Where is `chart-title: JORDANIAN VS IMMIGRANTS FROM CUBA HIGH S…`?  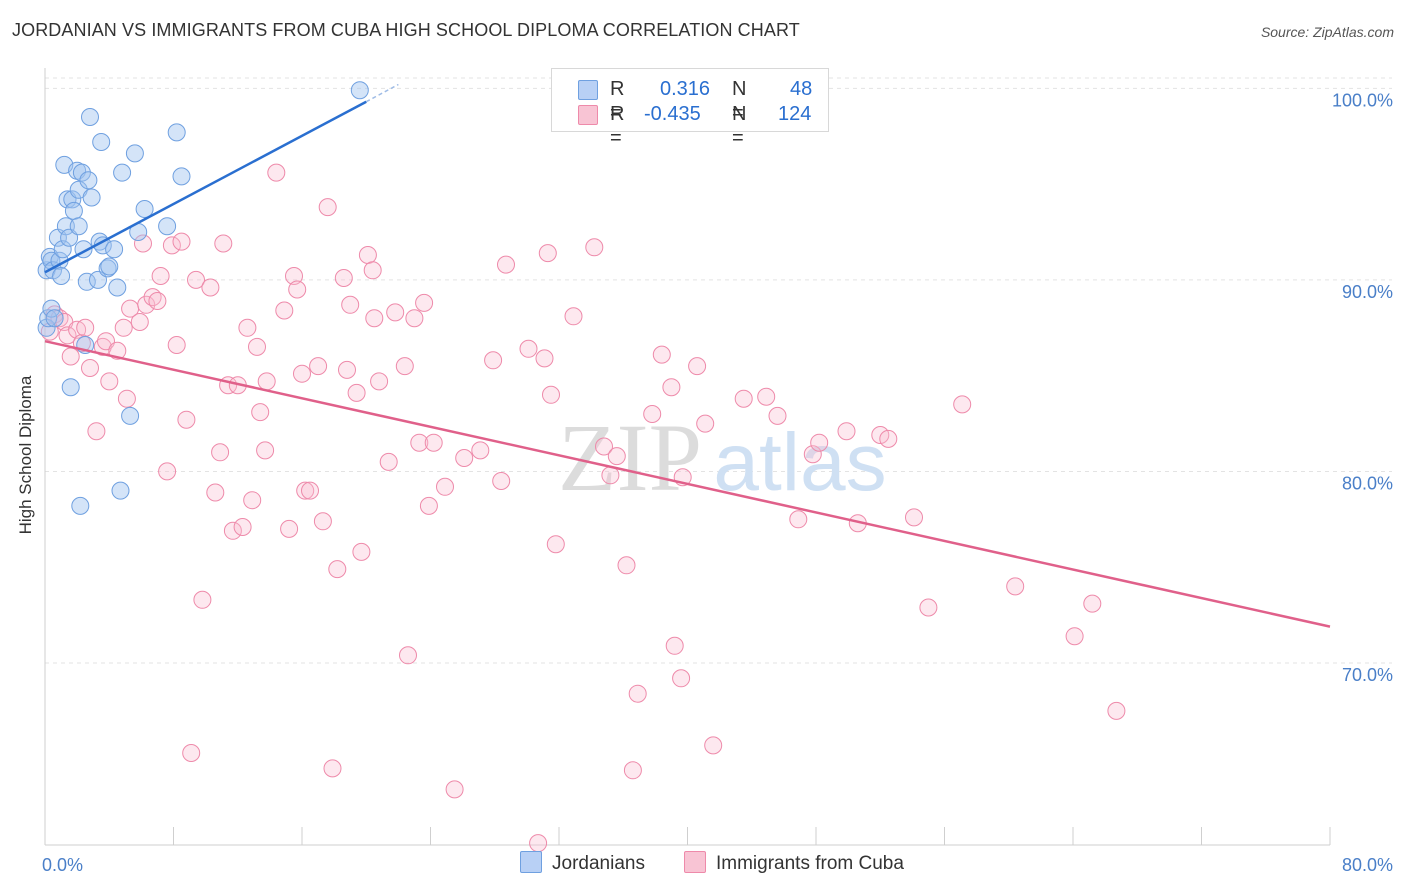
chart-title: JORDANIAN VS IMMIGRANTS FROM CUBA HIGH S… is located at coordinates (406, 30).